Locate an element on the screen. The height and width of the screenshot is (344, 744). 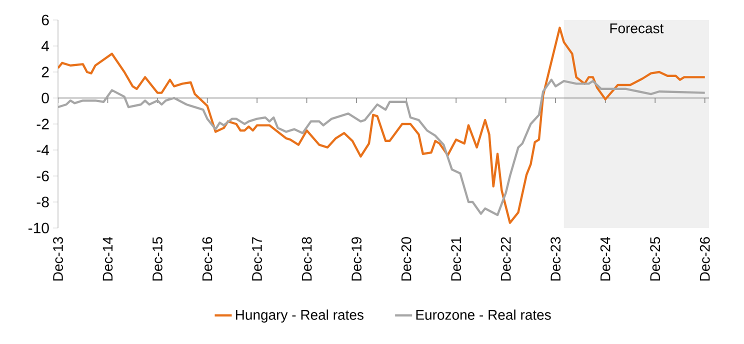
band-label: Forecast is located at coordinates (637, 29).